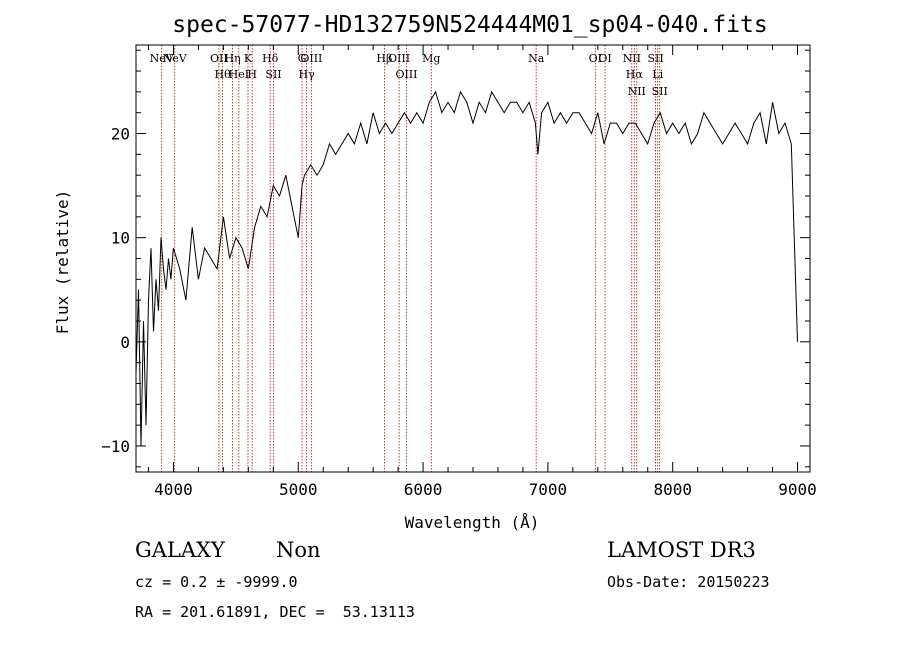 Image resolution: width=900 pixels, height=649 pixels. Describe the element at coordinates (270, 58) in the screenshot. I see `spectral-line-label: Hδ` at that location.